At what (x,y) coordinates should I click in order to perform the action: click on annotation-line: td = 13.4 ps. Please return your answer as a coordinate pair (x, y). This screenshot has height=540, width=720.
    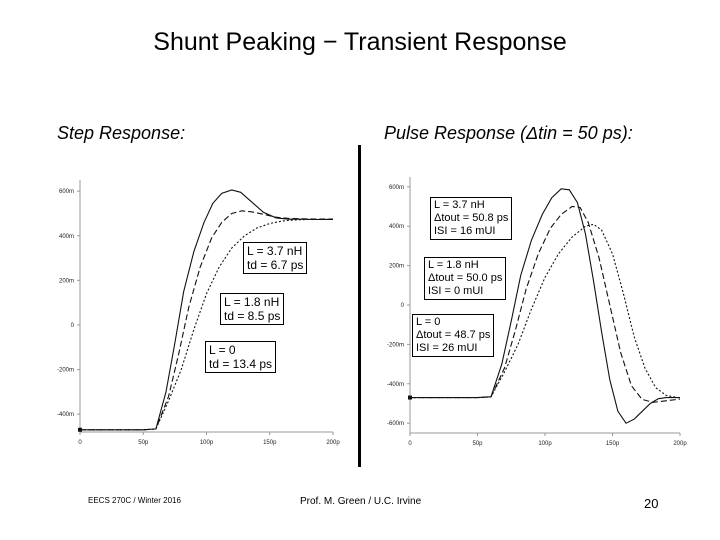
    Looking at the image, I should click on (241, 364).